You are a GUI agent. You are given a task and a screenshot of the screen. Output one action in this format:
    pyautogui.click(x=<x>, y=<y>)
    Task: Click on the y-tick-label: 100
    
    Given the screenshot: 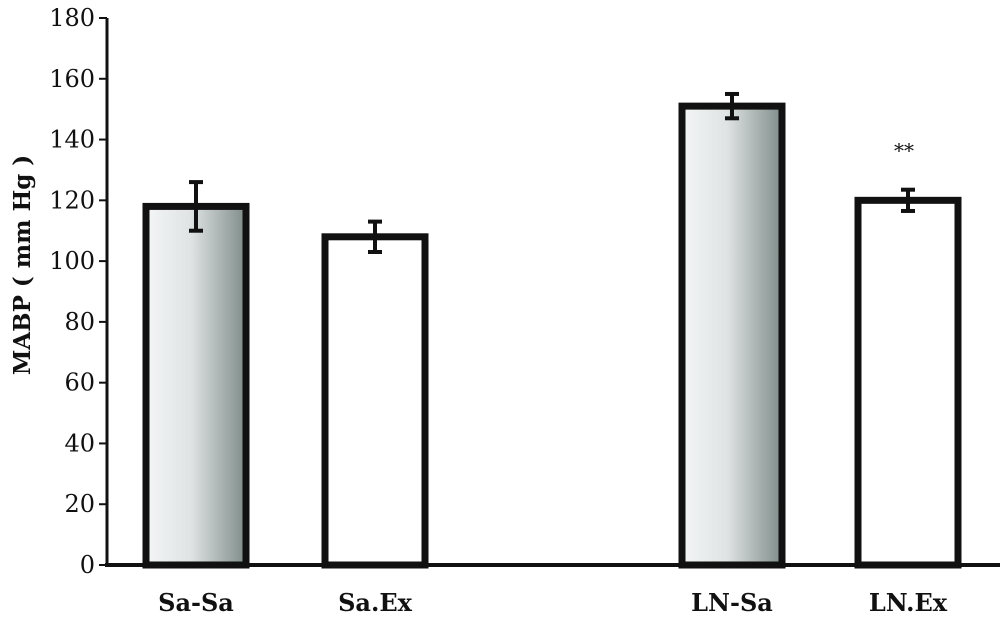 What is the action you would take?
    pyautogui.click(x=72, y=261)
    